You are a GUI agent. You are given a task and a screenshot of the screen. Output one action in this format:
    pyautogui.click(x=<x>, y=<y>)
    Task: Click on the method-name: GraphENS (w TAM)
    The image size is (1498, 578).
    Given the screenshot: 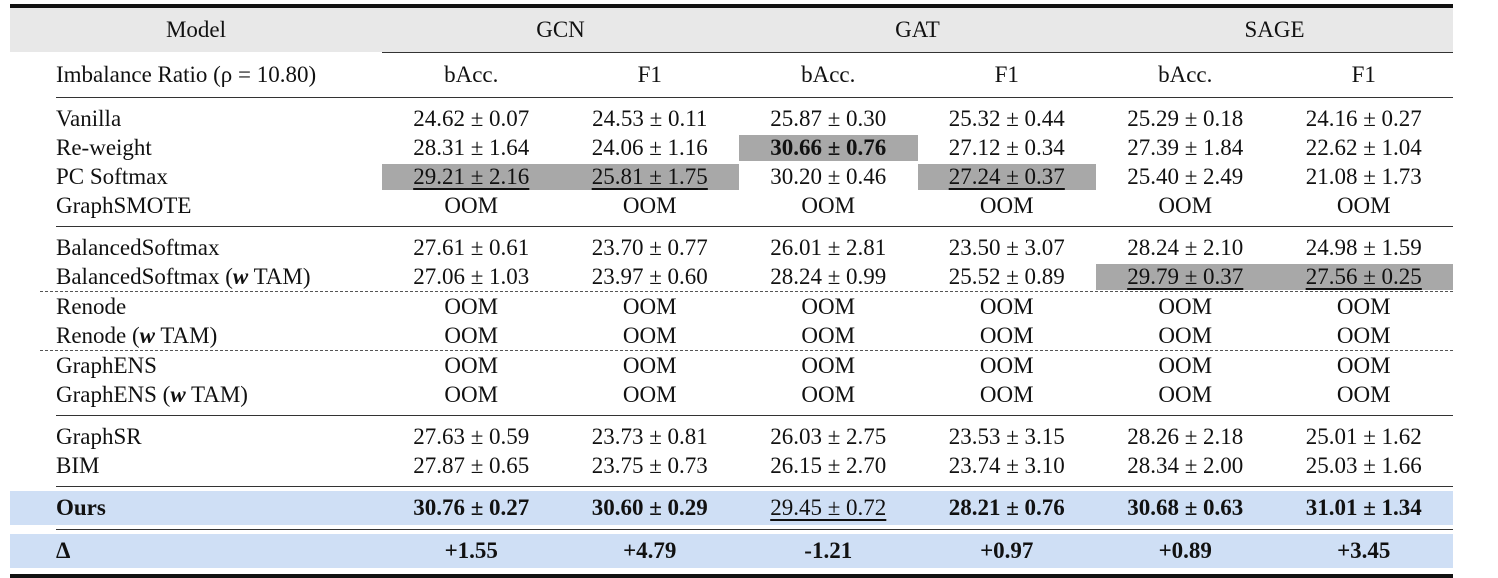 What is the action you would take?
    pyautogui.click(x=152, y=394)
    